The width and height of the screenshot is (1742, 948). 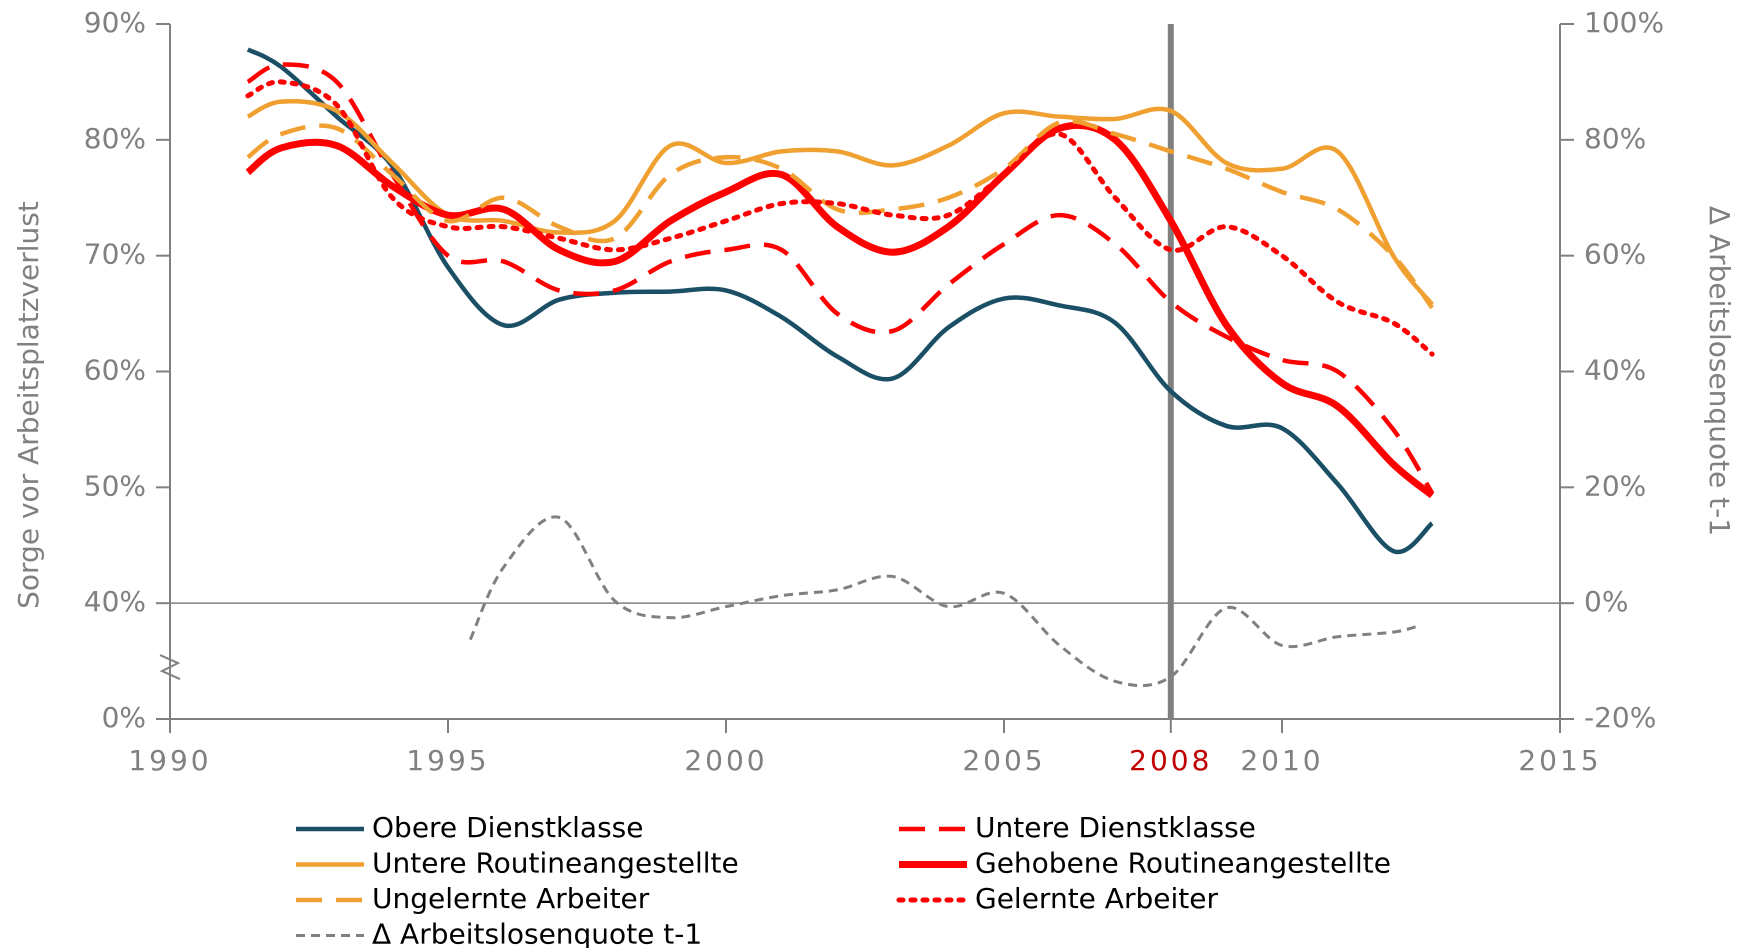 I want to click on legend-item: Gelernte Arbeiter, so click(x=1057, y=898).